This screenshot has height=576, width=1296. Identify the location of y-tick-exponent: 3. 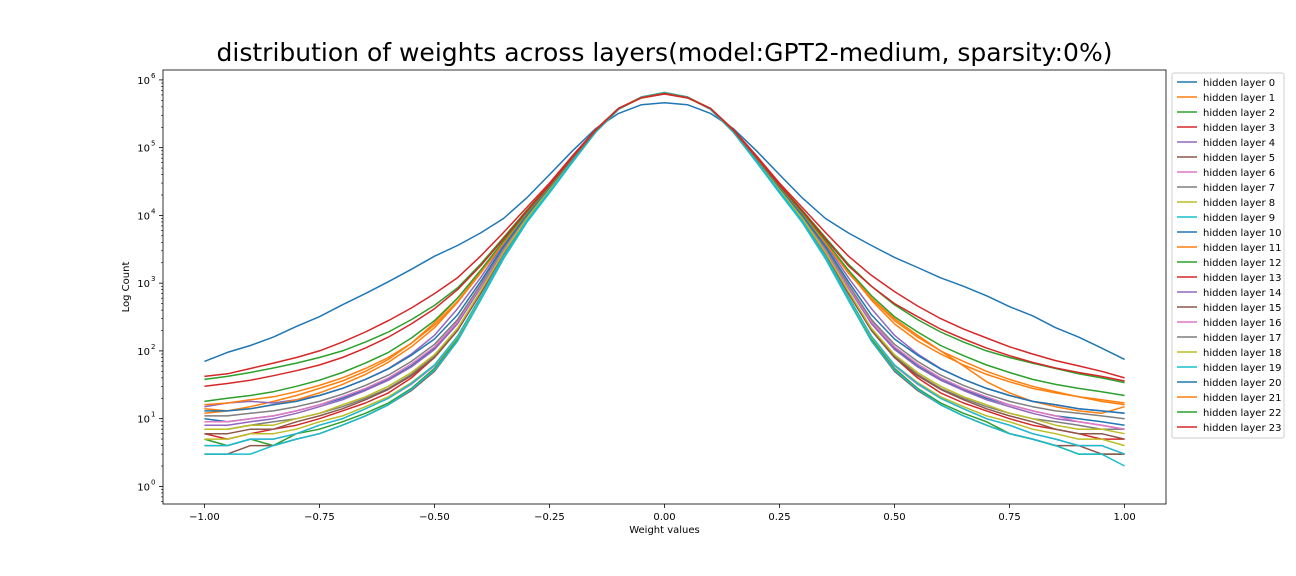
(153, 279).